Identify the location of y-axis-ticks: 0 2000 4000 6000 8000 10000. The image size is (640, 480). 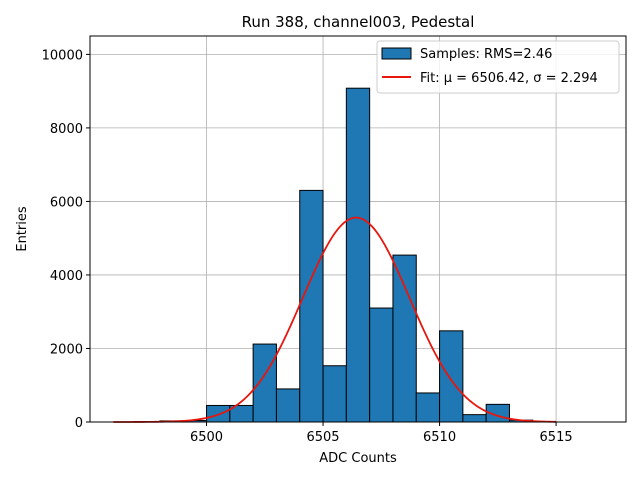
(66, 239).